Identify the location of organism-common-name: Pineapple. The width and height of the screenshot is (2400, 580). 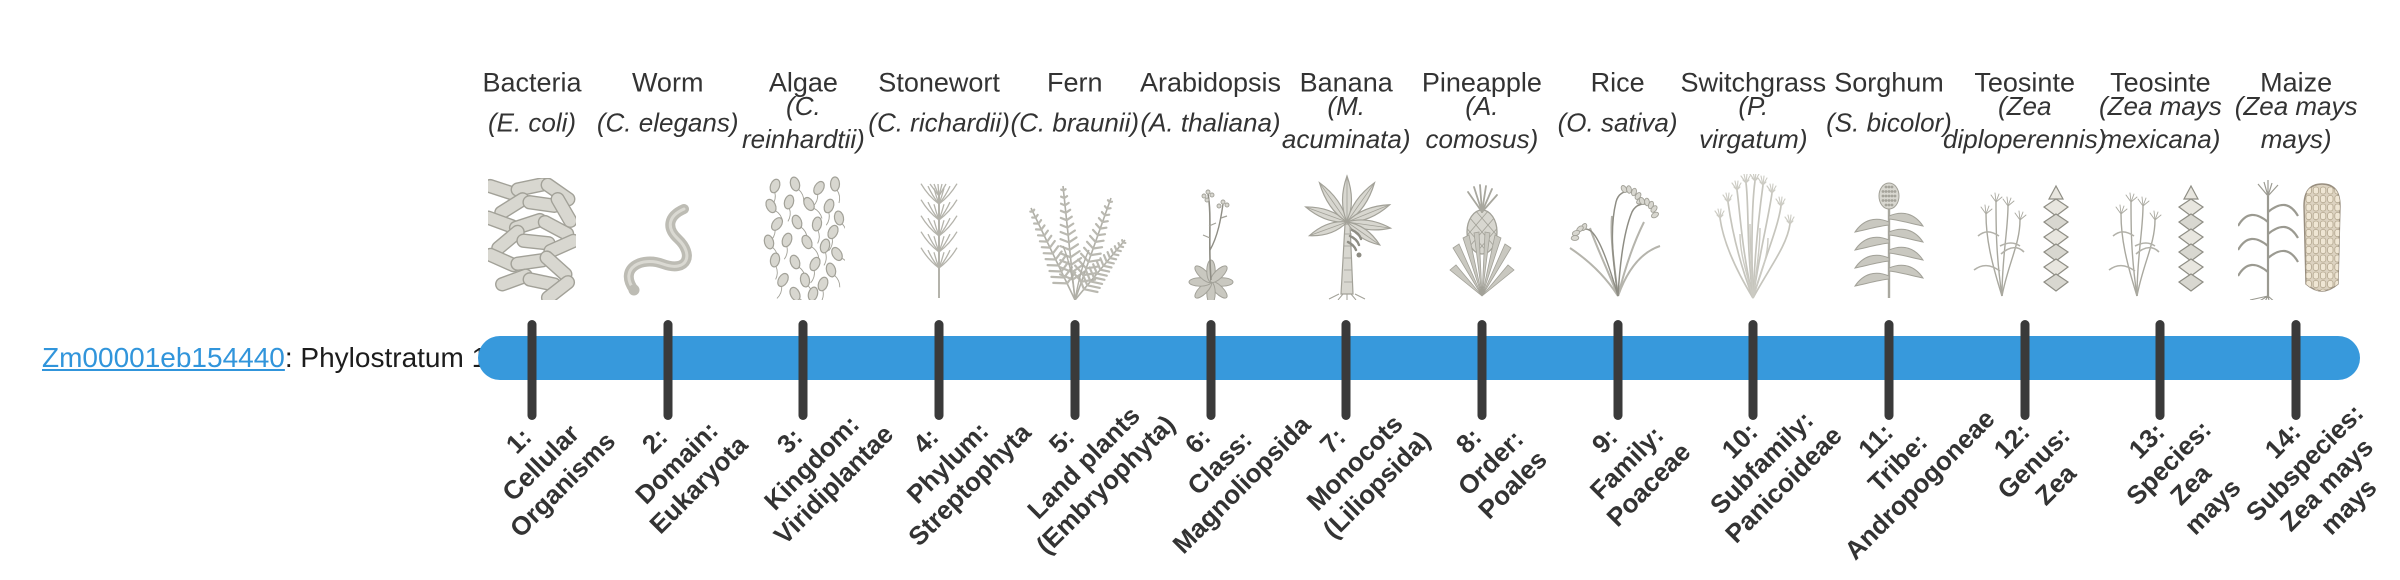
(1481, 82).